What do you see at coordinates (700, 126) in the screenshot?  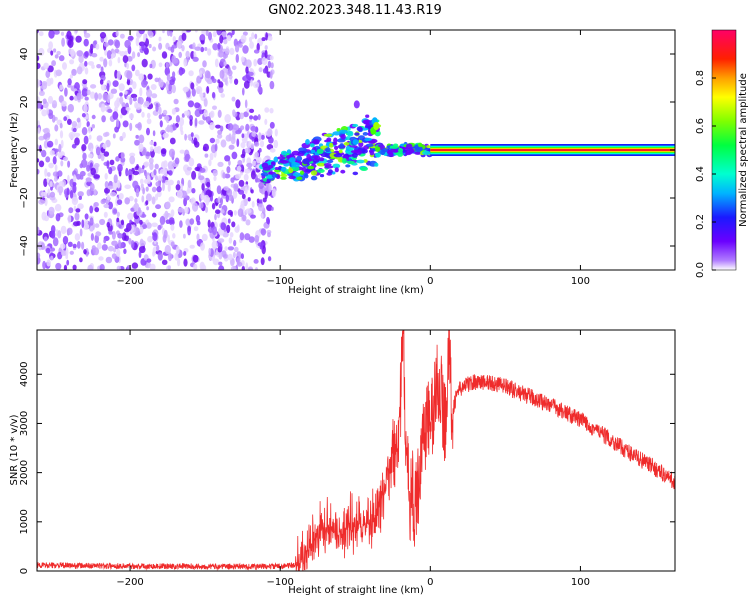 I see `colorbar-tick-label: 0.6` at bounding box center [700, 126].